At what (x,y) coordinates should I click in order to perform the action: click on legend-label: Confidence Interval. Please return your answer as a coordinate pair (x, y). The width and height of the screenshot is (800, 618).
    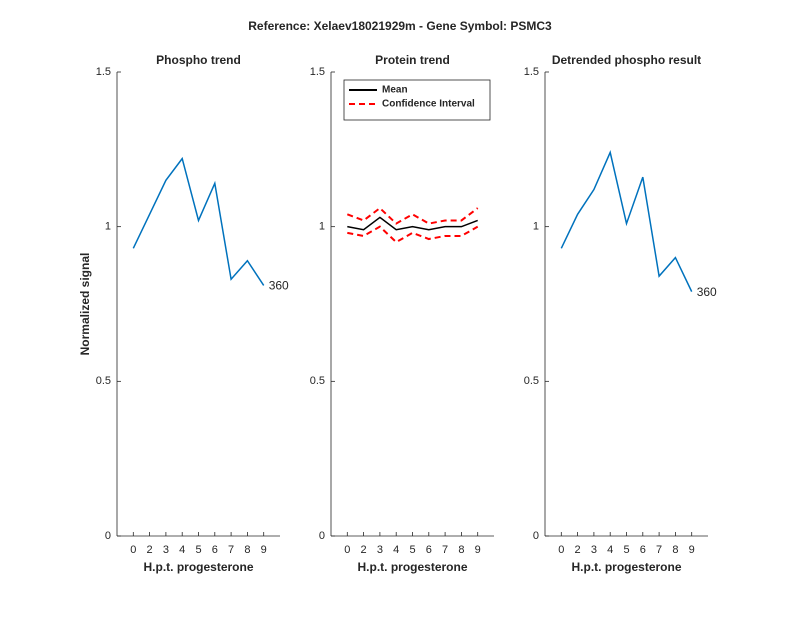
    Looking at the image, I should click on (428, 104).